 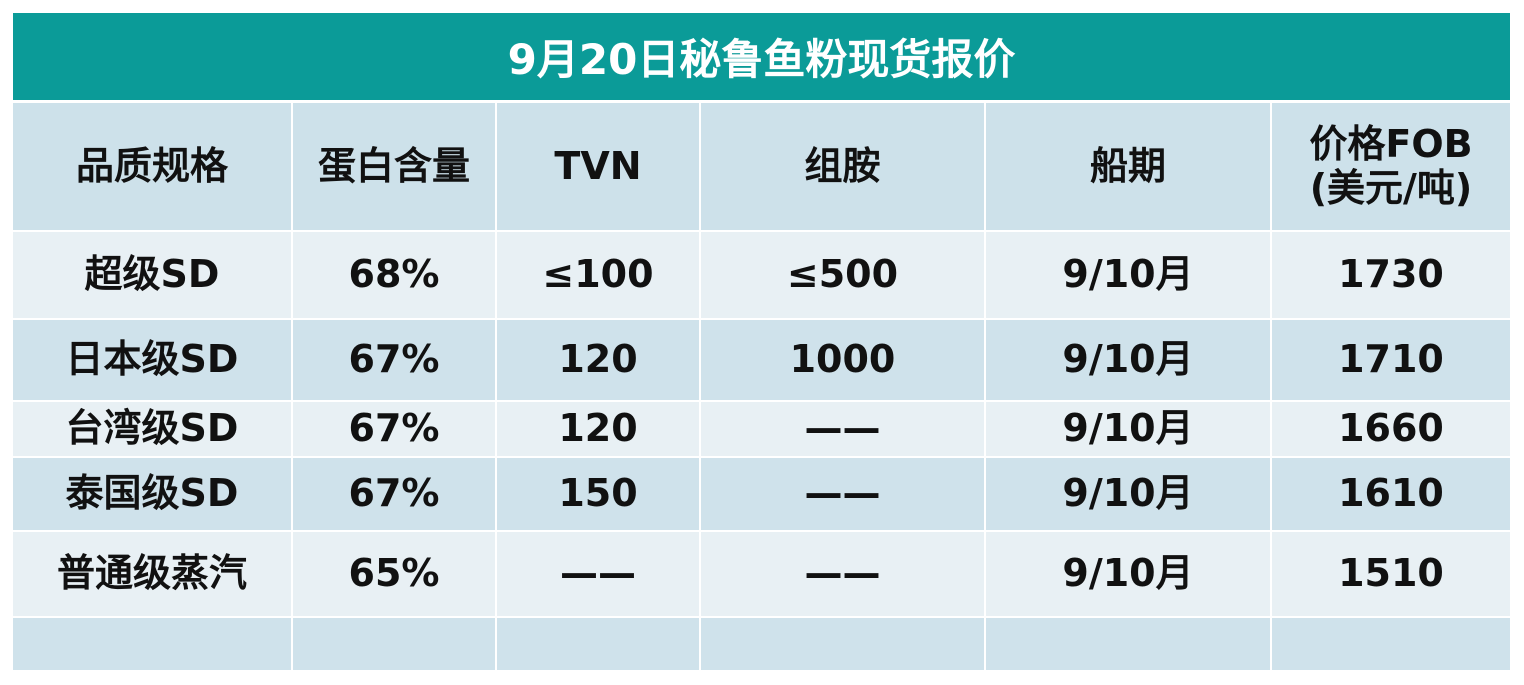 I want to click on cell-text: 超级SD, so click(x=152, y=274).